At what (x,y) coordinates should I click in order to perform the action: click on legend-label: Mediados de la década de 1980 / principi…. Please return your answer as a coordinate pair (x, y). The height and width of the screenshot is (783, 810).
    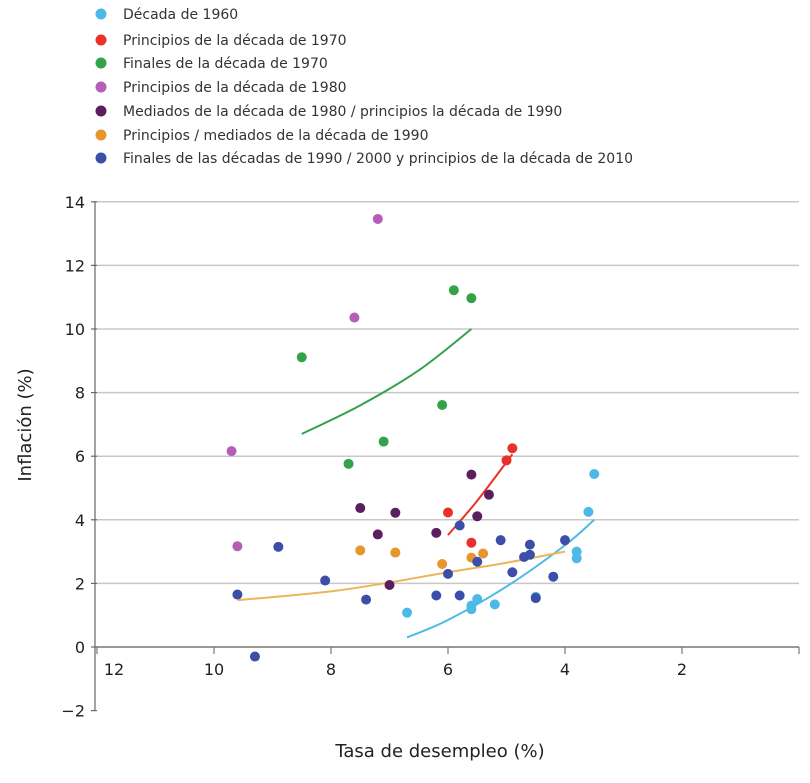
    Looking at the image, I should click on (342, 112).